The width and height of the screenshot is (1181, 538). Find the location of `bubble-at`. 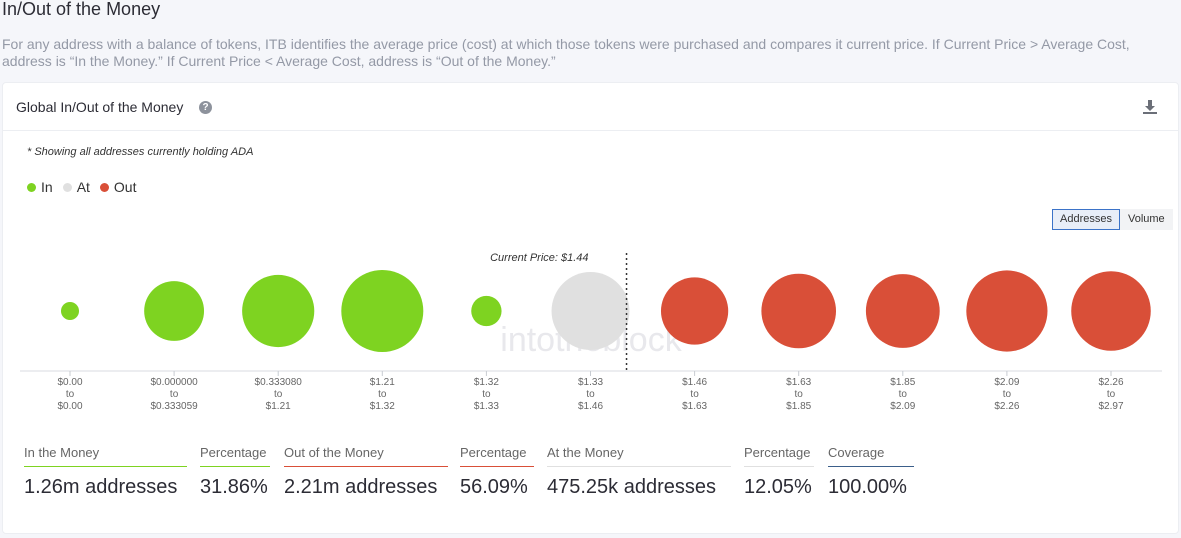

bubble-at is located at coordinates (590, 311).